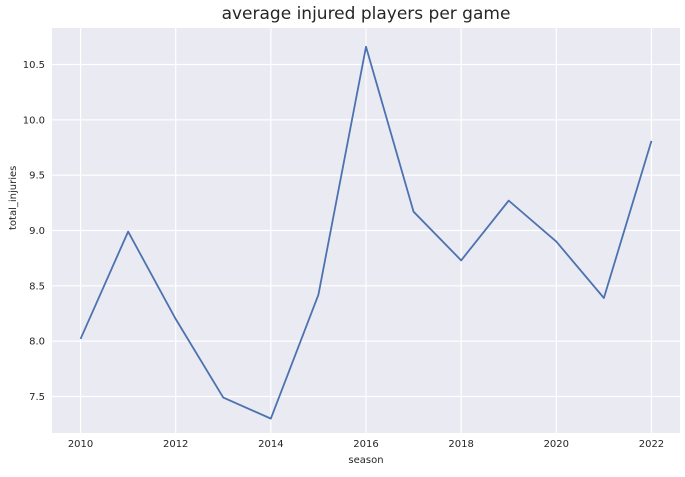 This screenshot has height=477, width=685. What do you see at coordinates (37, 397) in the screenshot?
I see `y-tick-label: 7.5` at bounding box center [37, 397].